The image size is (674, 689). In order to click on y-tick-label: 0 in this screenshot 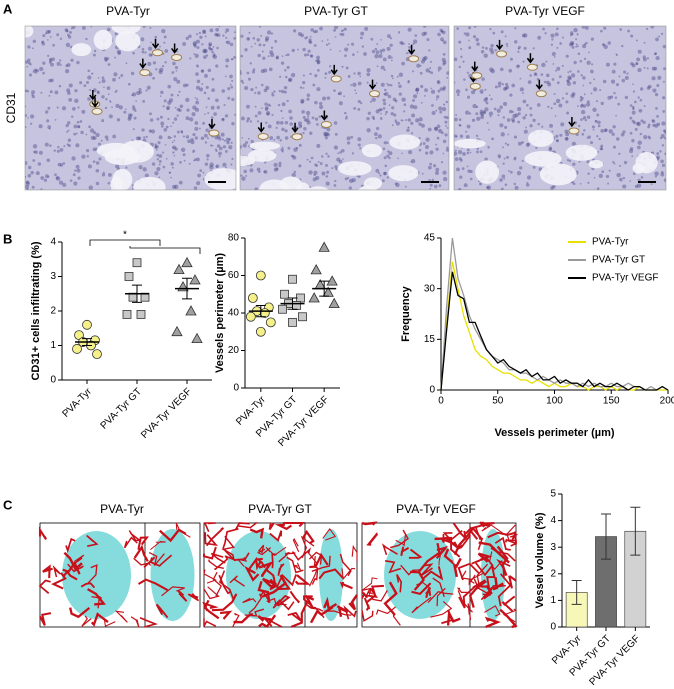, I will do `click(553, 627)`.